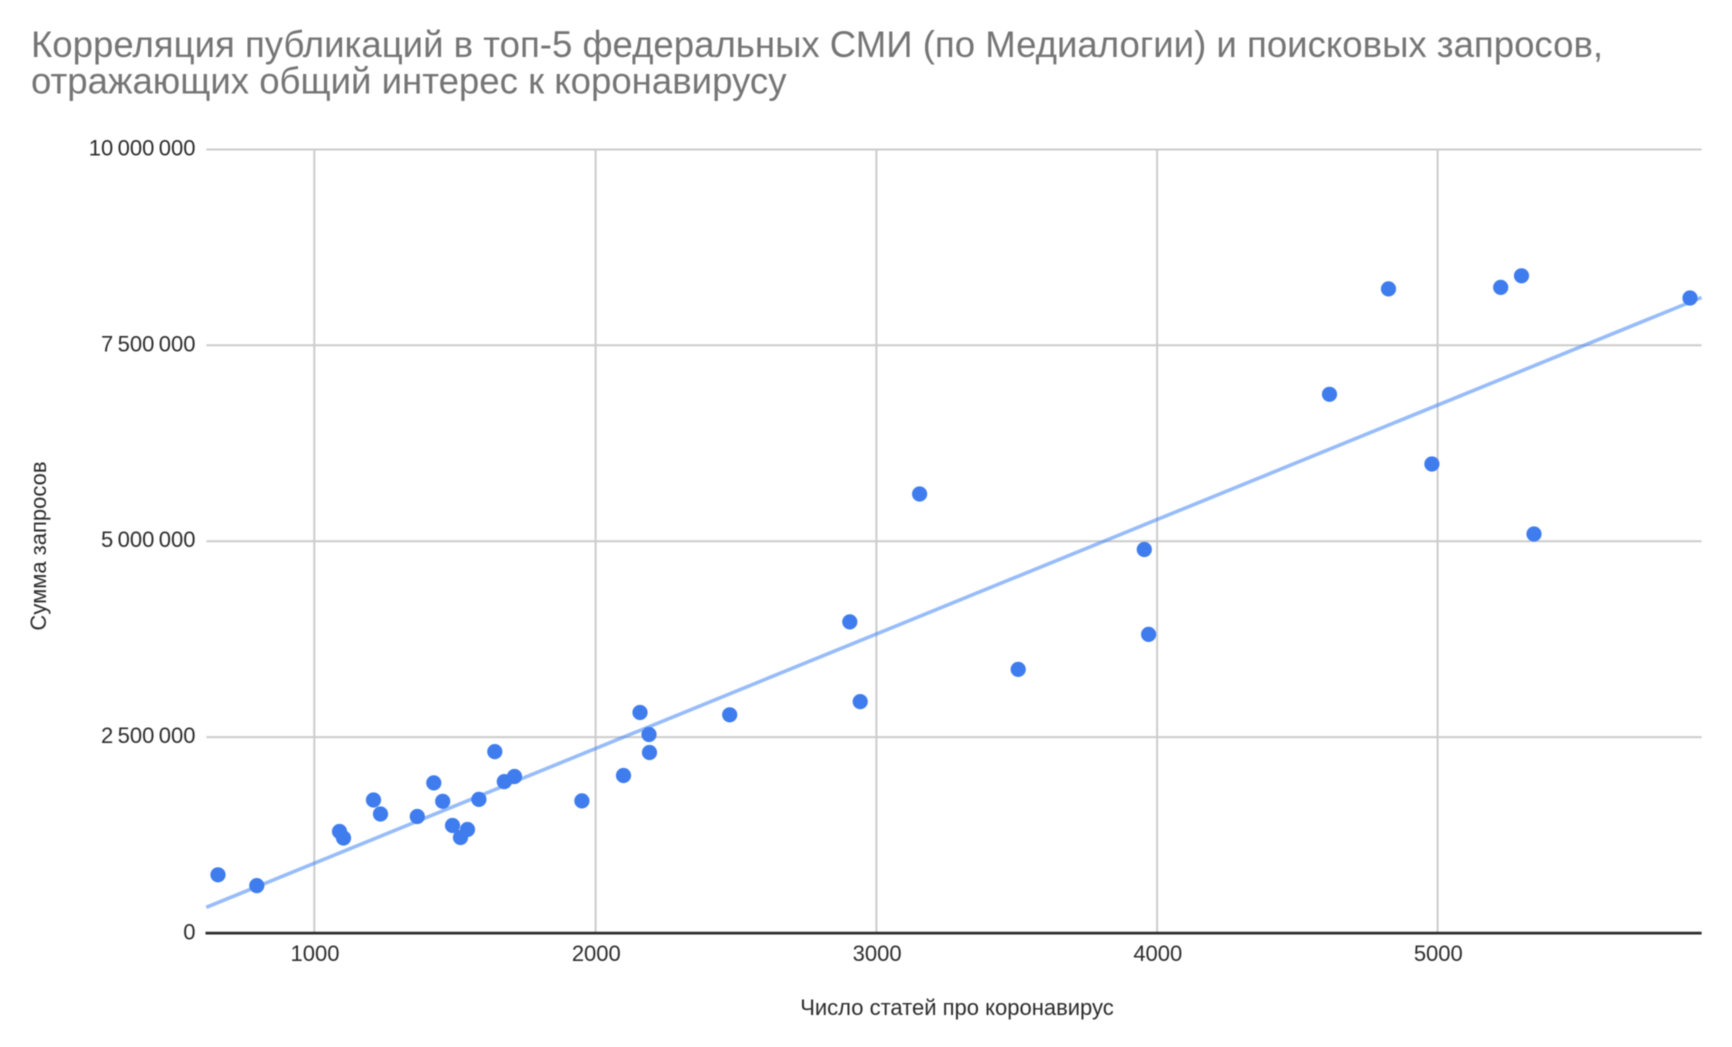 The image size is (1732, 1047). What do you see at coordinates (38, 545) in the screenshot?
I see `svg-text: Сумма запросов` at bounding box center [38, 545].